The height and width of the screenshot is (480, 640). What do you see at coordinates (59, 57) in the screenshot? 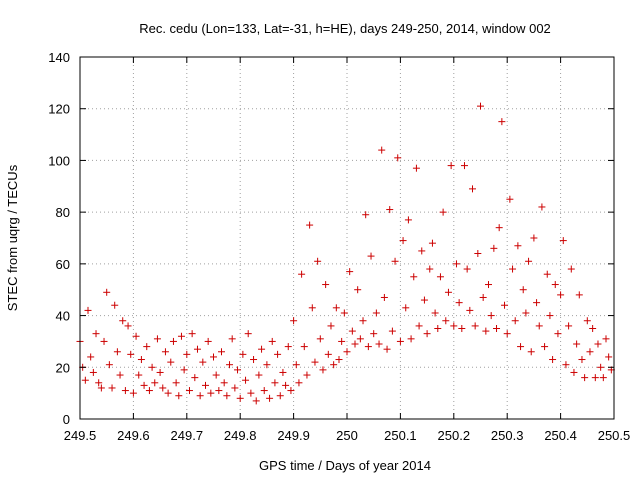
I see `y-tick-label: 140` at bounding box center [59, 57].